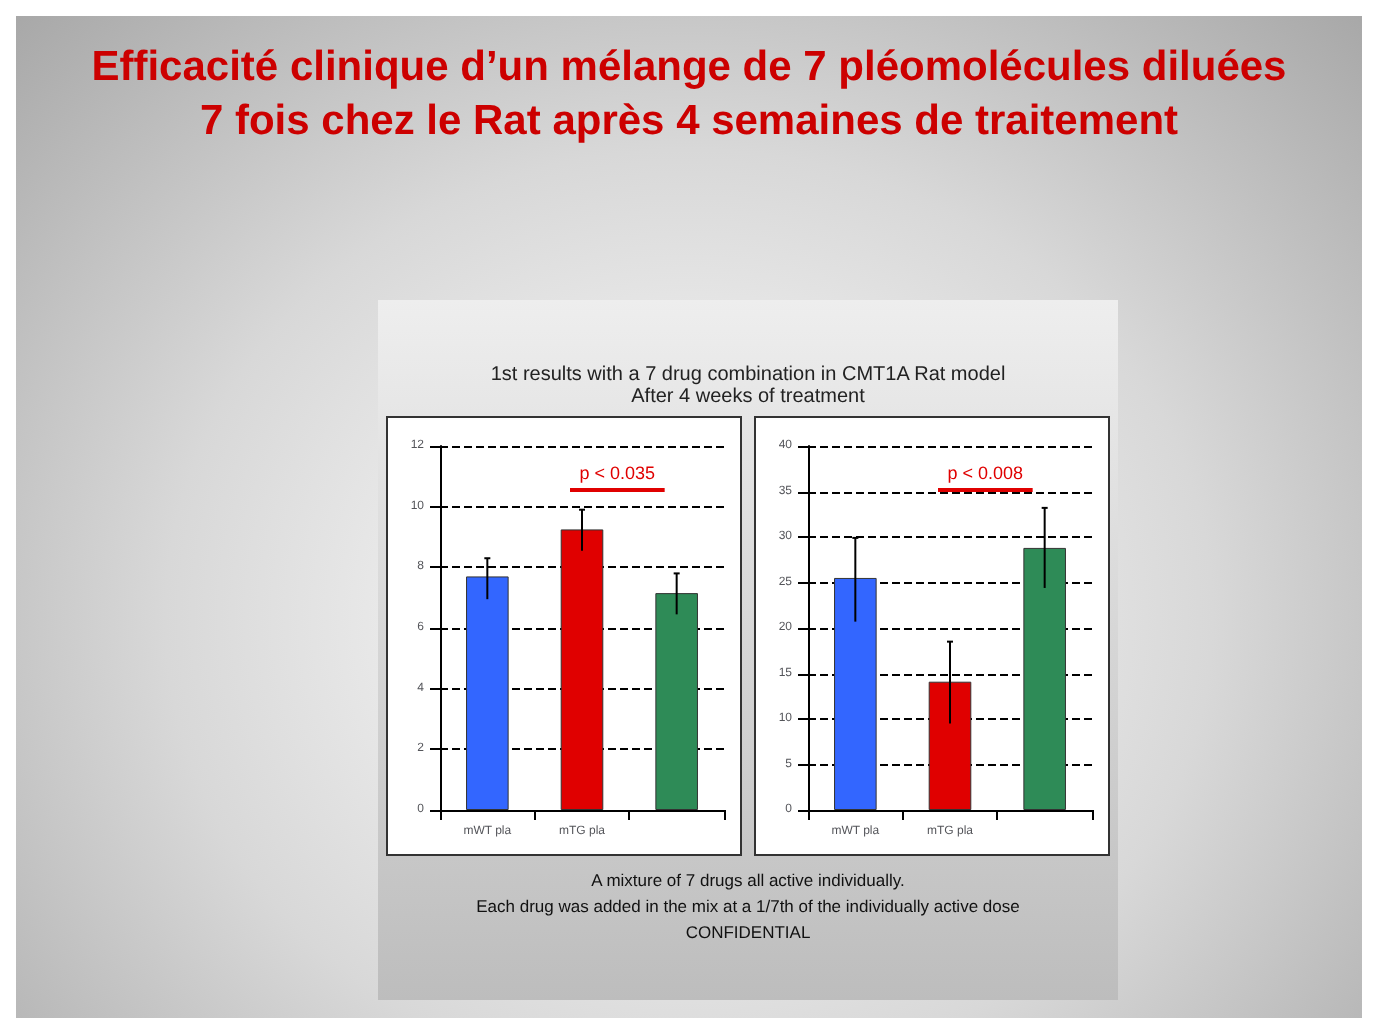  Describe the element at coordinates (985, 473) in the screenshot. I see `annotation: p < 0.008` at that location.